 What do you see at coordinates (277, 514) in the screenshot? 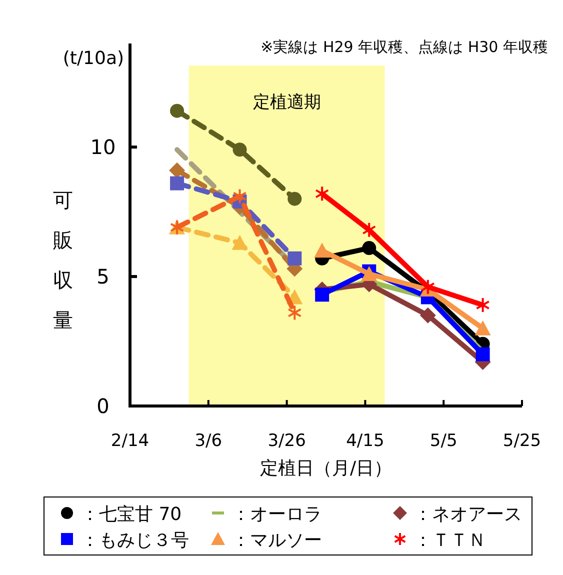
I see `legend-label: ：オーロラ` at bounding box center [277, 514].